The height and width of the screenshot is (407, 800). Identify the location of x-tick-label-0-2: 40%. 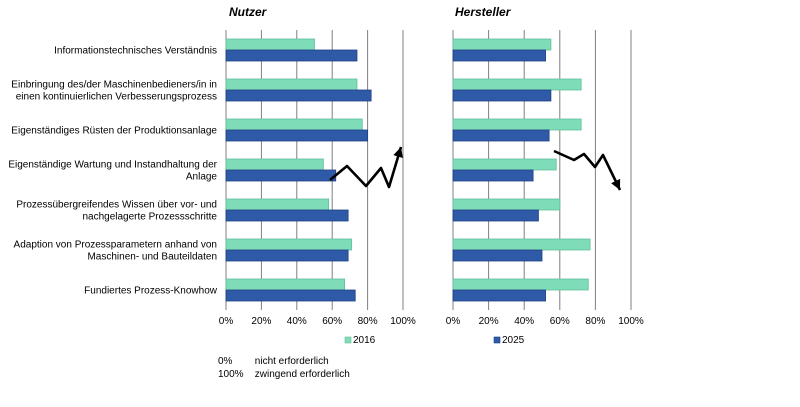
(297, 321).